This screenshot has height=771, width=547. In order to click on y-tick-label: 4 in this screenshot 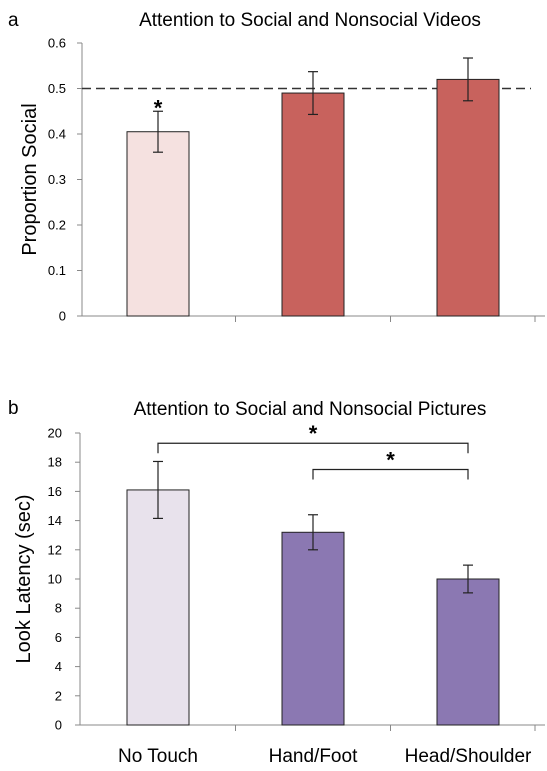, I will do `click(58, 666)`.